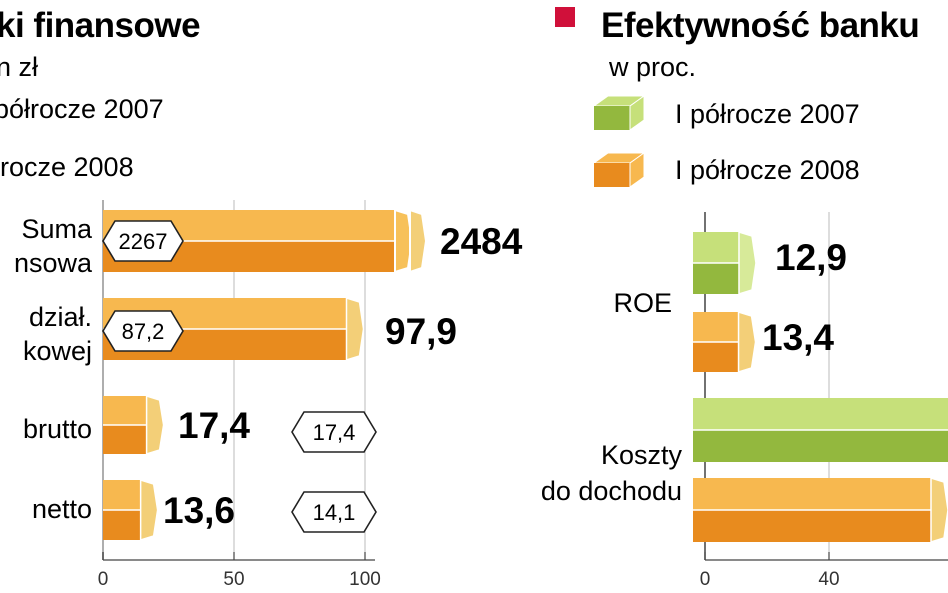 Image resolution: width=948 pixels, height=593 pixels. Describe the element at coordinates (820, 446) in the screenshot. I see `right-bar-koszty-2007-bottom` at that location.